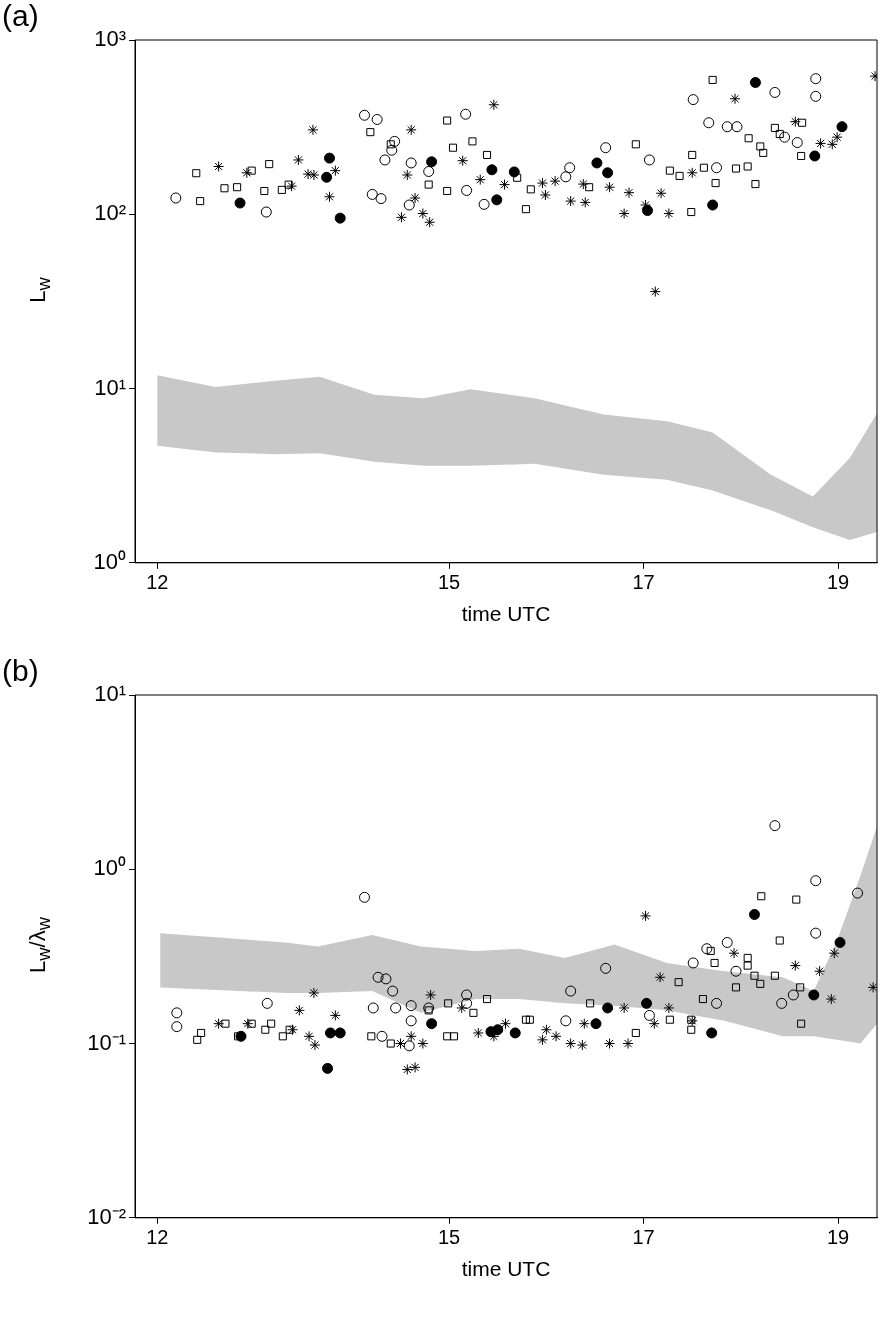  What do you see at coordinates (110, 213) in the screenshot?
I see `y-tick-label: 10²` at bounding box center [110, 213].